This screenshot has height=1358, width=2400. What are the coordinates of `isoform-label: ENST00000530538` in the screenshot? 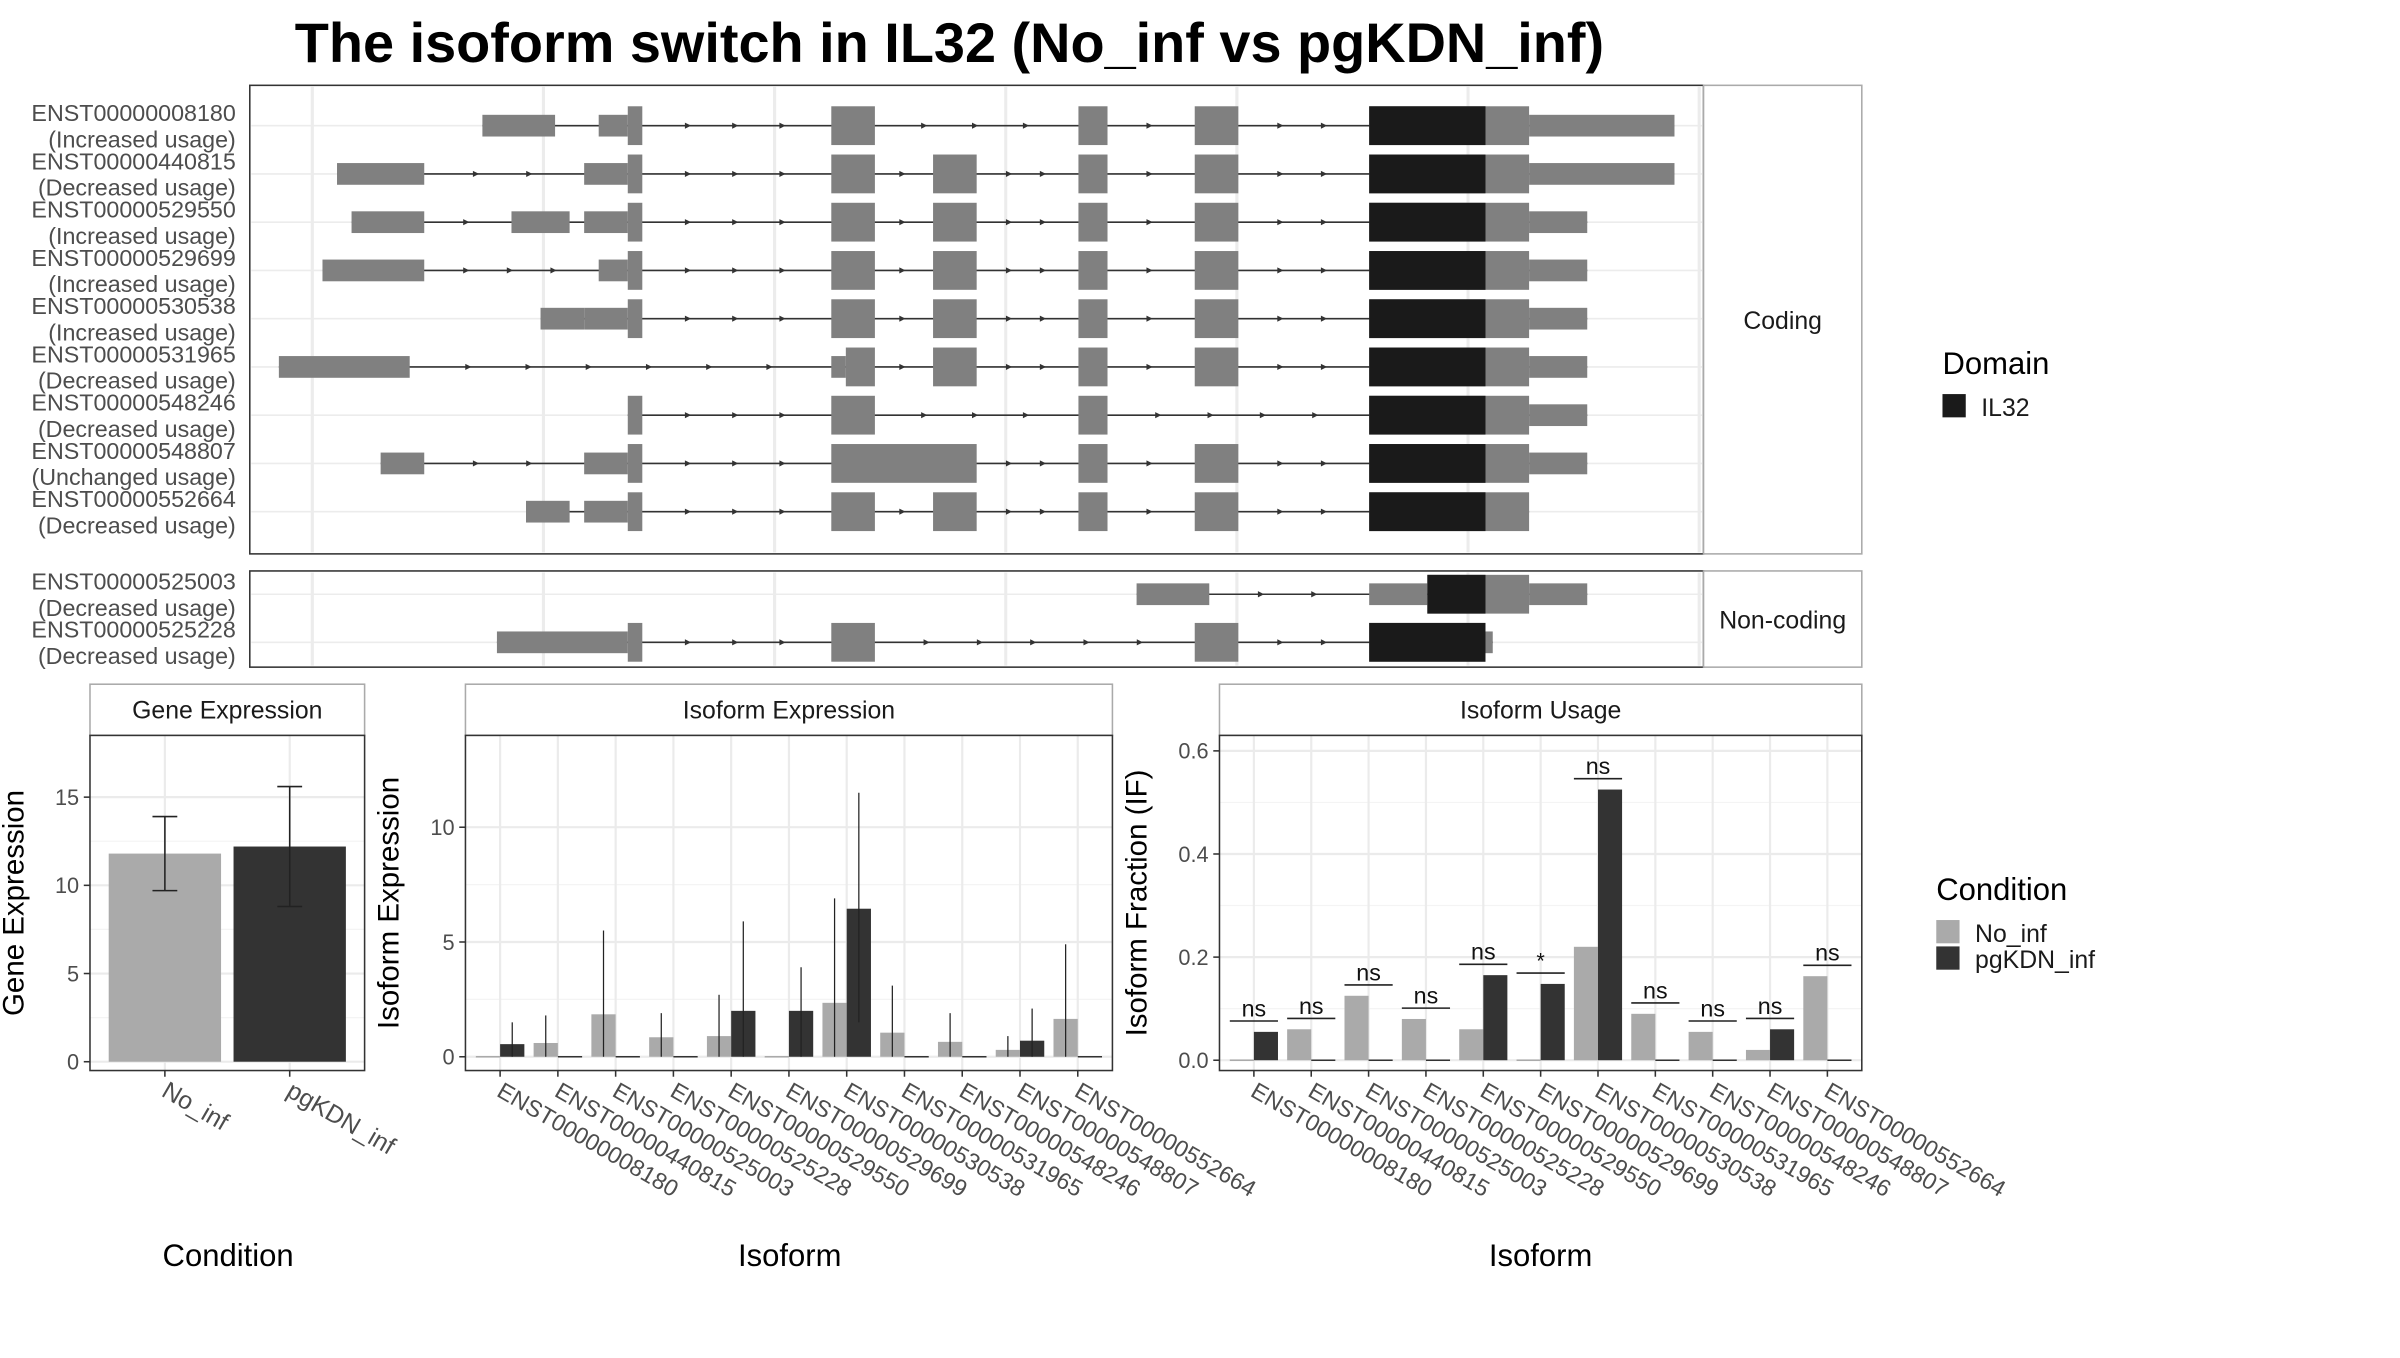 It's located at (133, 306).